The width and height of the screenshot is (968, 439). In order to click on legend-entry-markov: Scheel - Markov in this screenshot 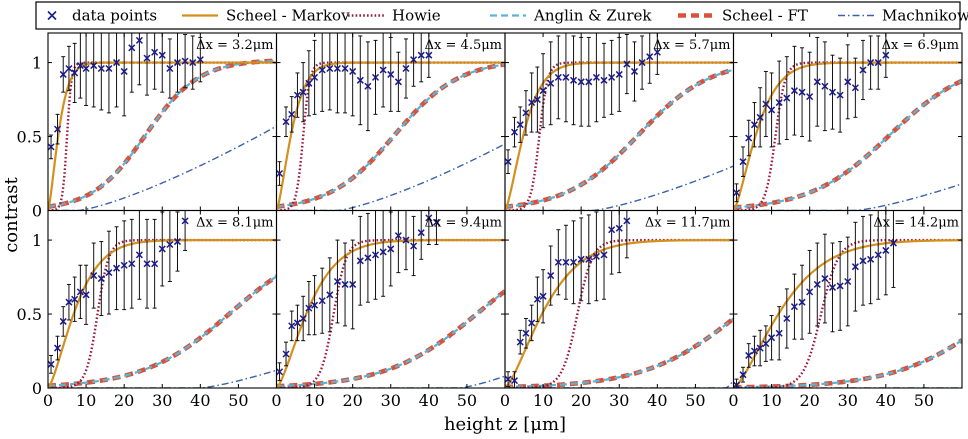, I will do `click(266, 16)`.